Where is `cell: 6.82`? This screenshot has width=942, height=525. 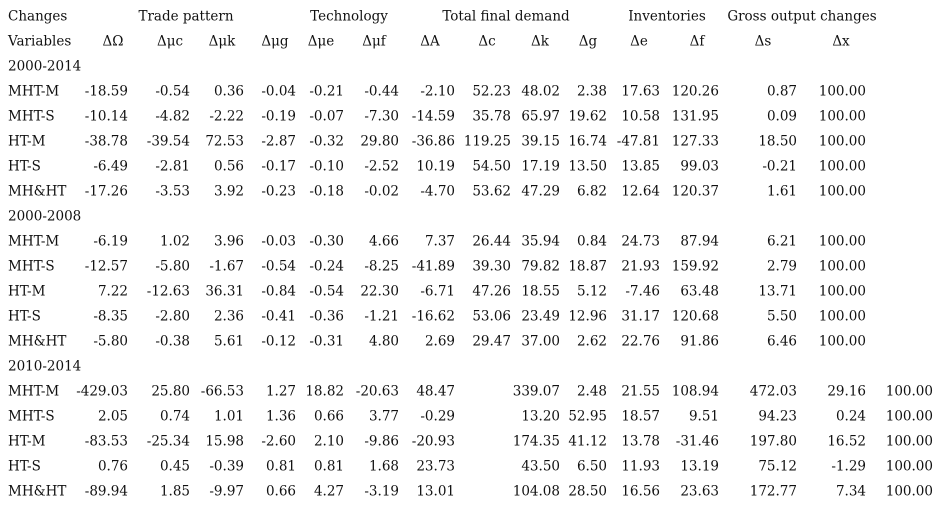 cell: 6.82 is located at coordinates (592, 192).